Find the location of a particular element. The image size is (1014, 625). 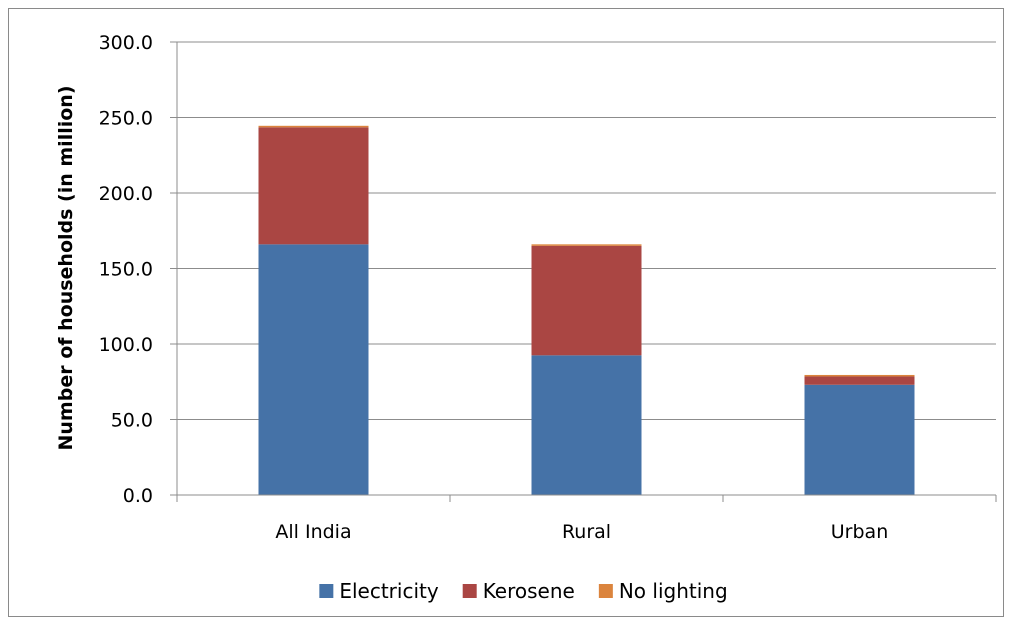

x-tick-labels: All India Rural Urban is located at coordinates (581, 532).